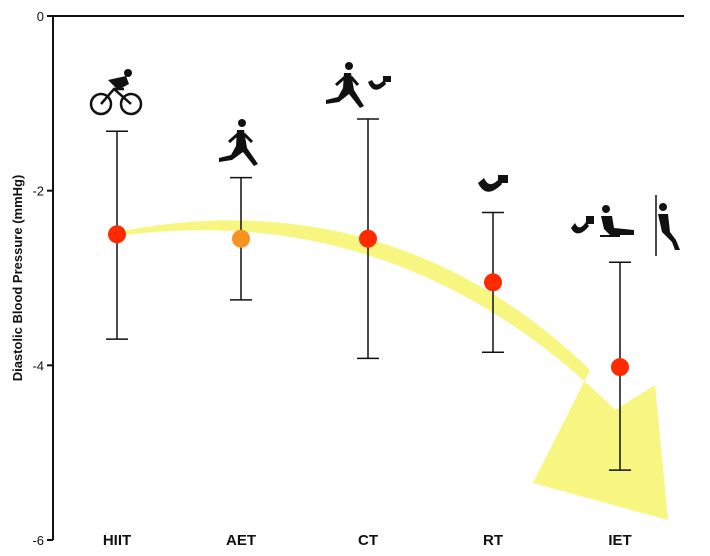 The image size is (710, 556). What do you see at coordinates (241, 540) in the screenshot?
I see `category-label: AET` at bounding box center [241, 540].